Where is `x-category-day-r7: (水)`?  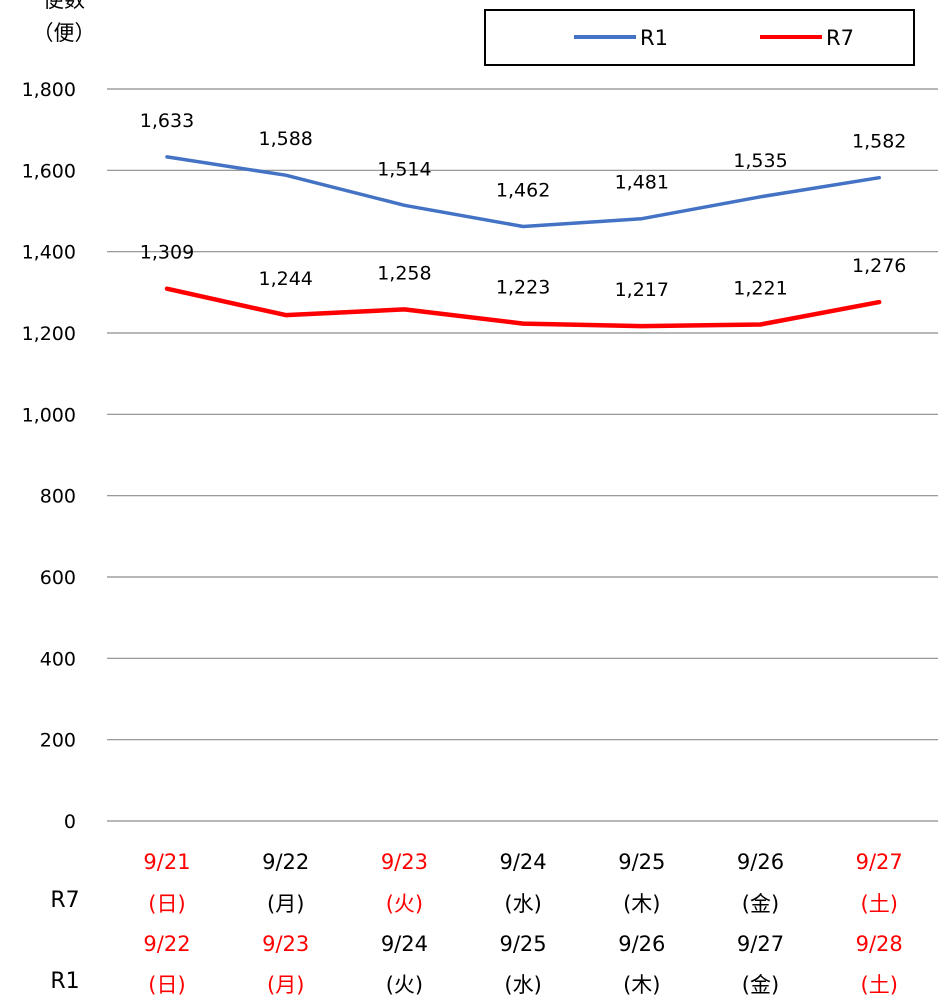
x-category-day-r7: (水) is located at coordinates (522, 904).